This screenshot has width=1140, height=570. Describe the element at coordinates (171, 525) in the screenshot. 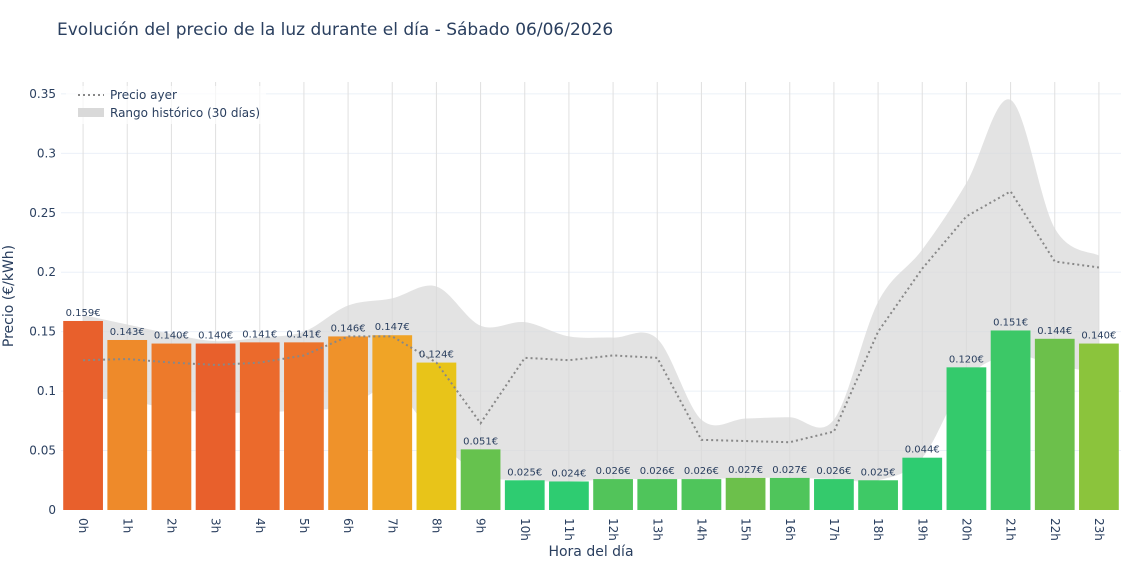

I see `x-tick-label: 2h` at that location.